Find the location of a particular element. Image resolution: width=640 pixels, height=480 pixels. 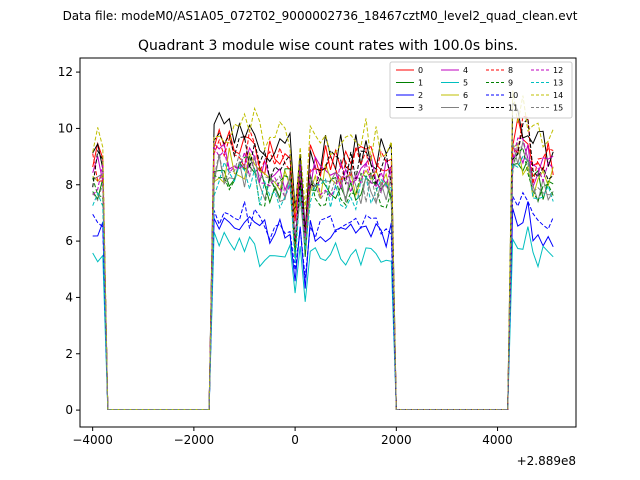

x-axis: −4000 −2000 0 2000 4000 is located at coordinates (292, 437).